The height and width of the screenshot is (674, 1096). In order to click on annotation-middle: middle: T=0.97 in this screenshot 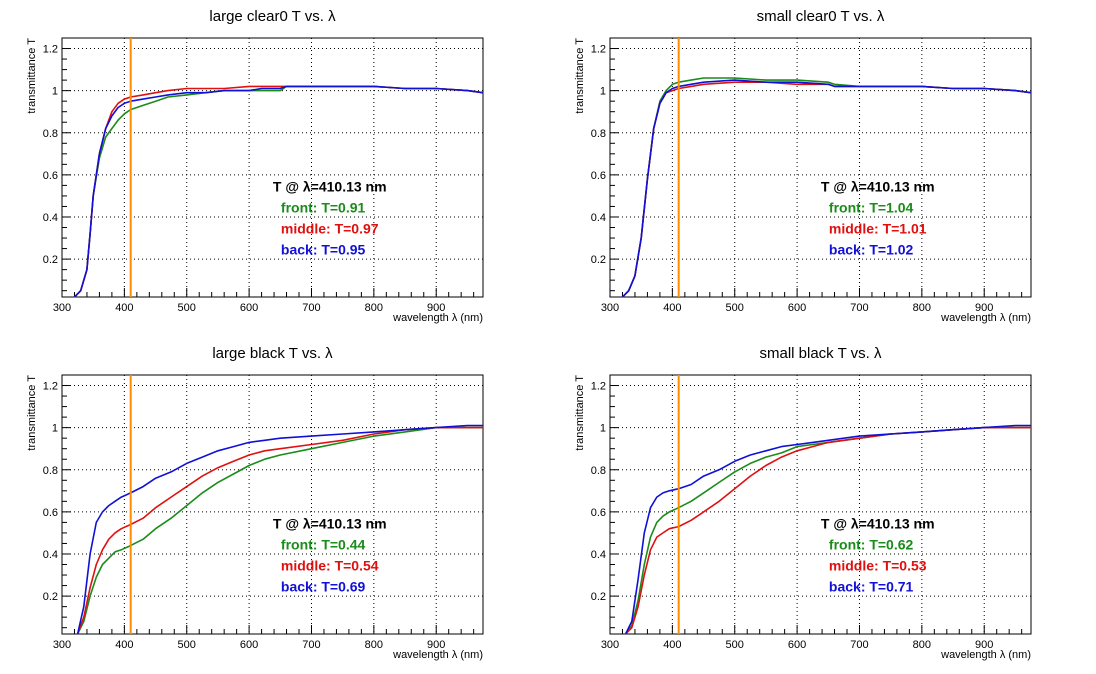, I will do `click(330, 229)`.